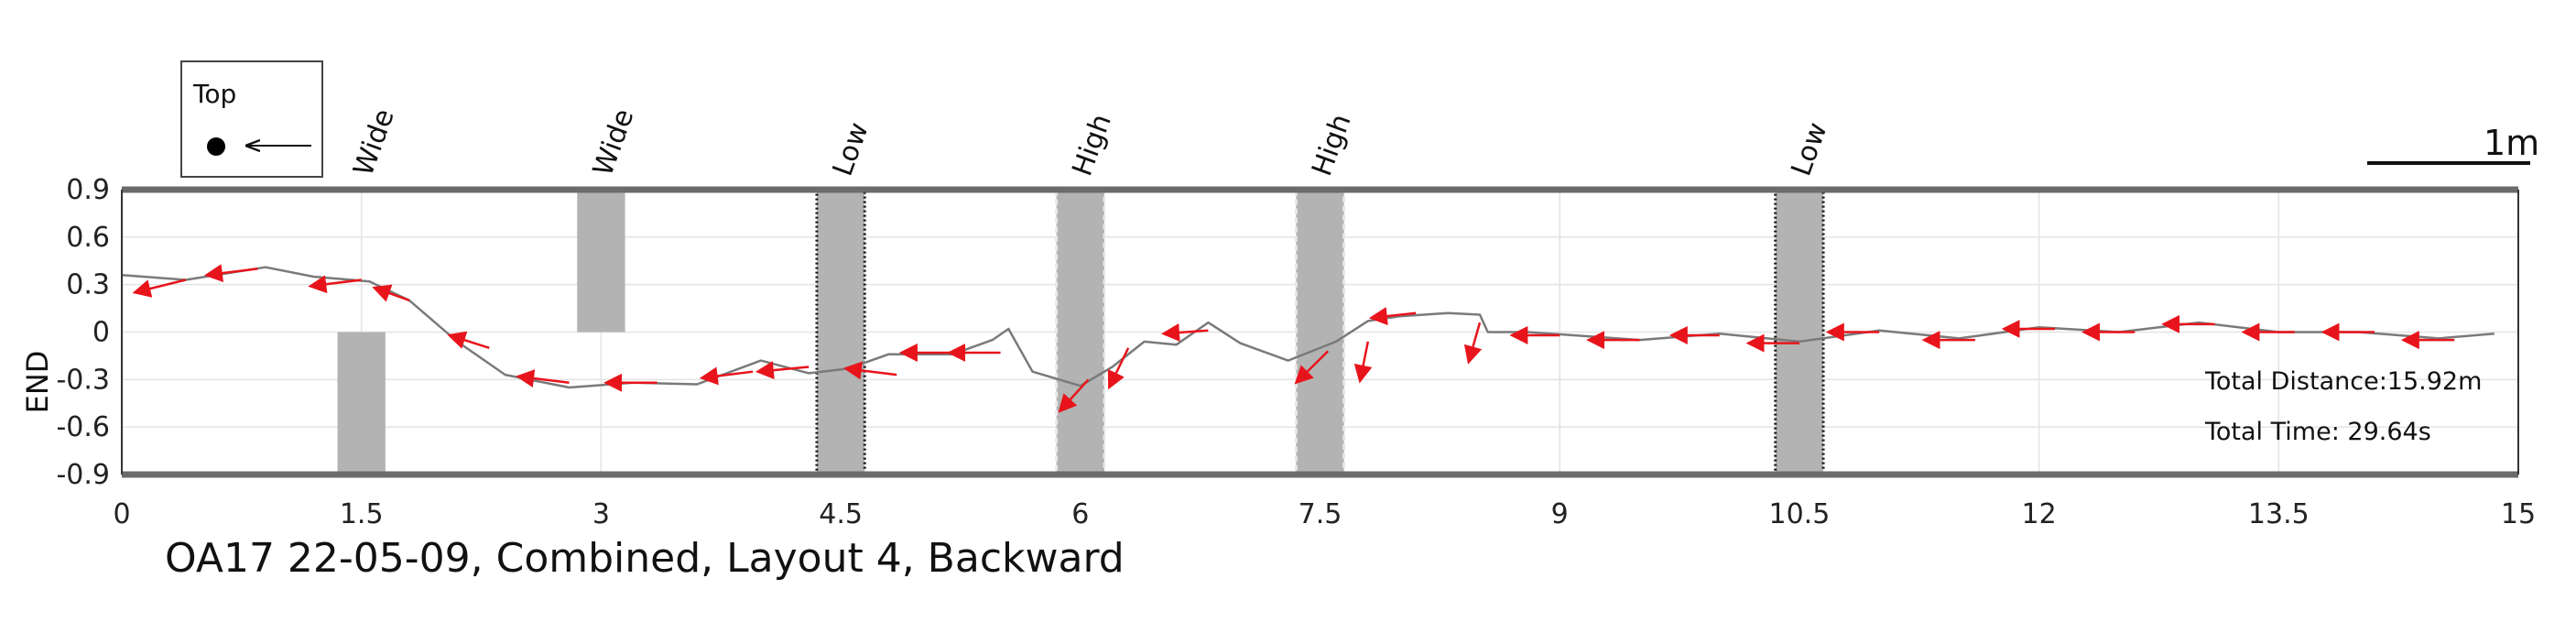 The image size is (2576, 644). What do you see at coordinates (1080, 514) in the screenshot?
I see `x-tick-label-4: 6` at bounding box center [1080, 514].